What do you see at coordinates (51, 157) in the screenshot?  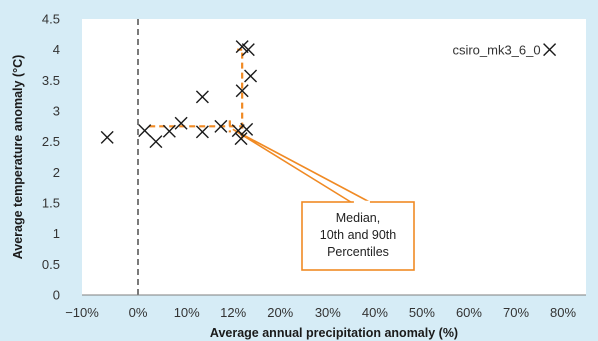 I see `y-tick-labels: 0 0.5 1 1.5 2 2.5 3 3.5 4 4.5` at bounding box center [51, 157].